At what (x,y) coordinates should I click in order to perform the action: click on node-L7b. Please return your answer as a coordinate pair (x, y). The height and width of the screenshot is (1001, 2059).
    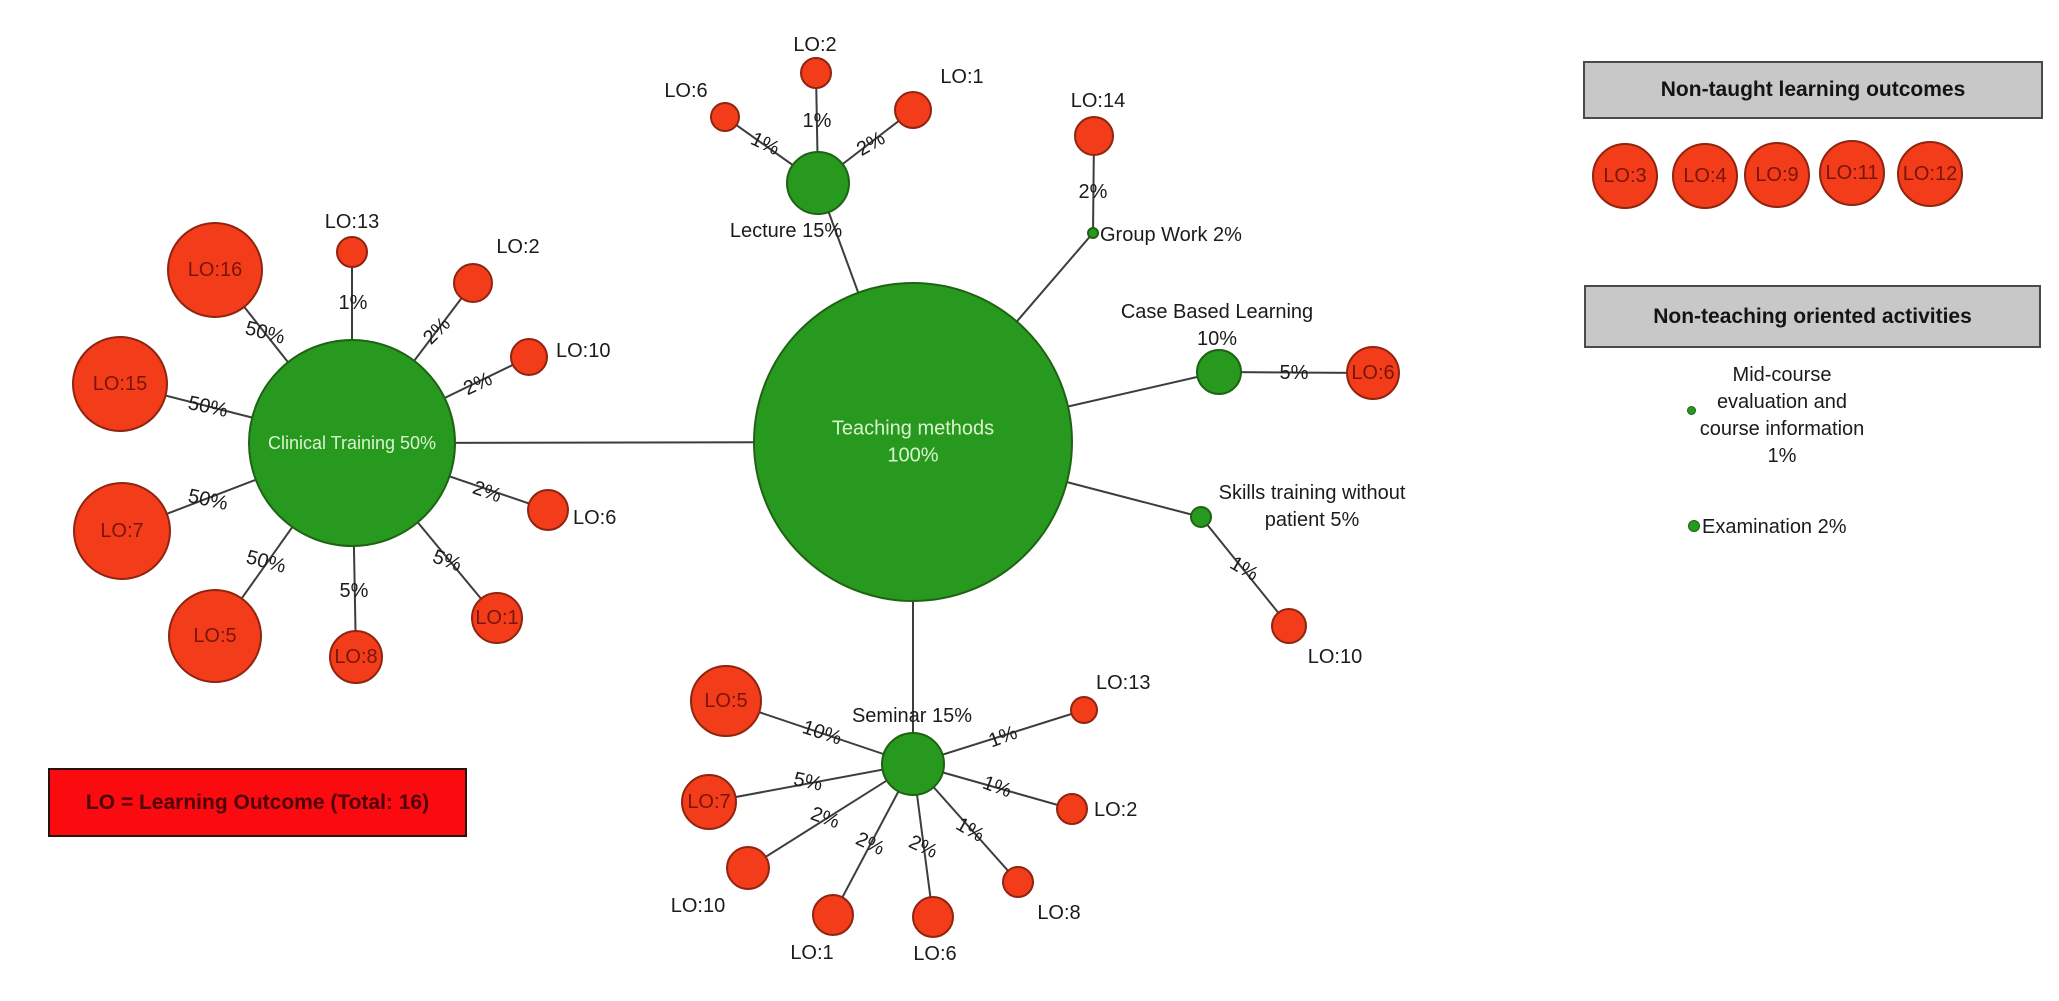
    Looking at the image, I should click on (709, 802).